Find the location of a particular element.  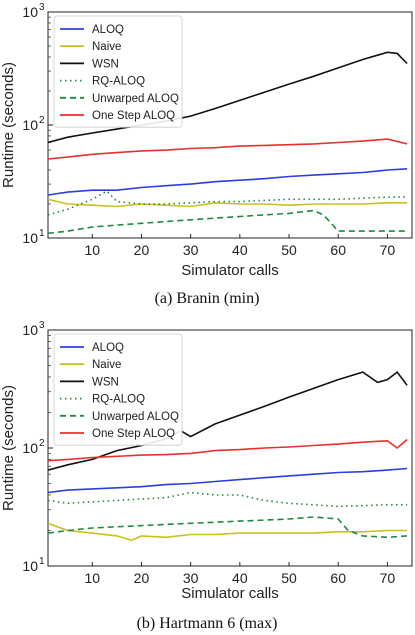

series-line-rq-aloq is located at coordinates (228, 499).